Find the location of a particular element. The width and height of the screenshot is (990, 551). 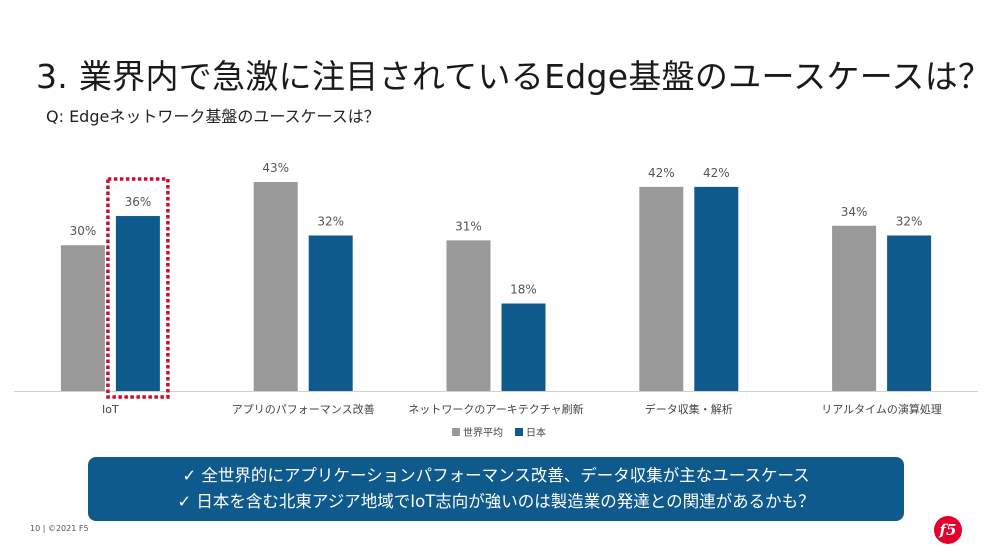

category-label: ネットワークのアーキテクチャ刷新 is located at coordinates (495, 409).